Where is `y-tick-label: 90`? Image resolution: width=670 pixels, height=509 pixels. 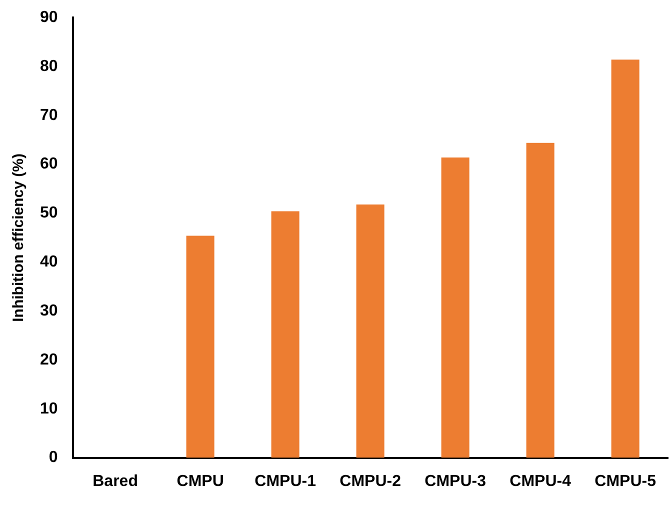
y-tick-label: 90 is located at coordinates (49, 17).